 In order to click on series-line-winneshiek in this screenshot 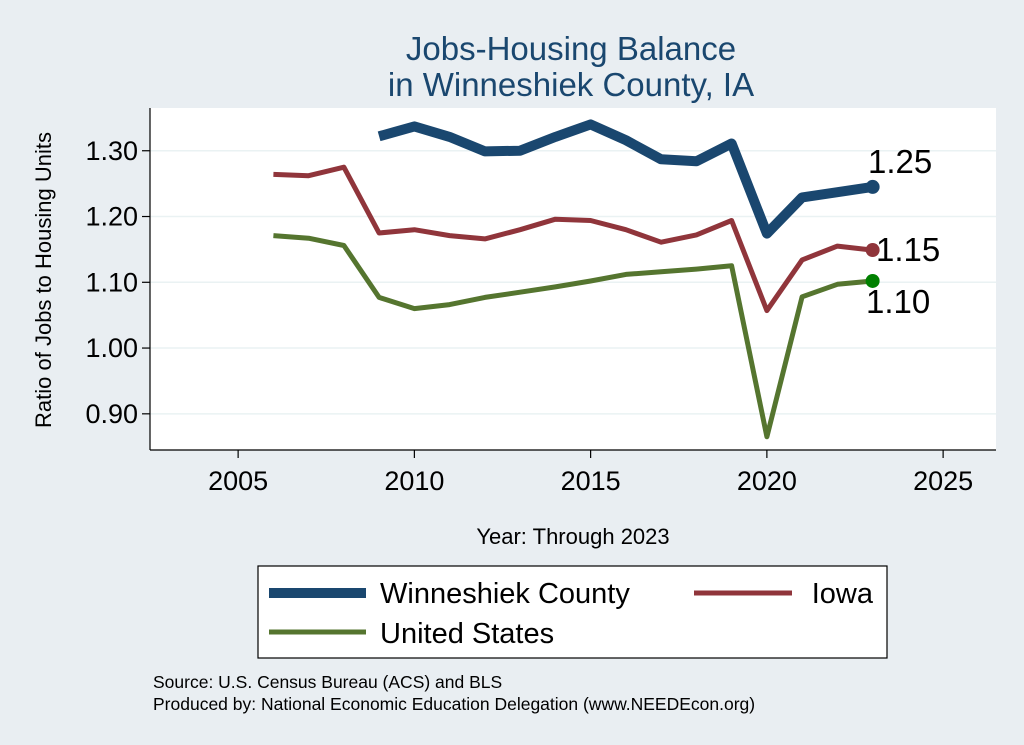, I will do `click(625, 179)`.